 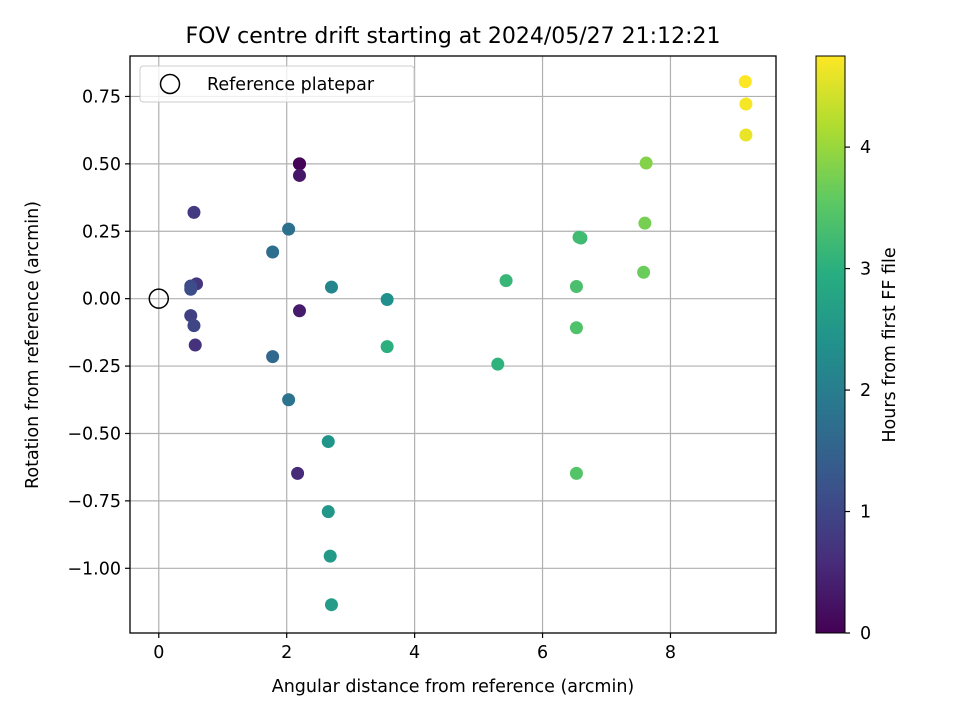 What do you see at coordinates (542, 653) in the screenshot?
I see `x-tick-label: 6` at bounding box center [542, 653].